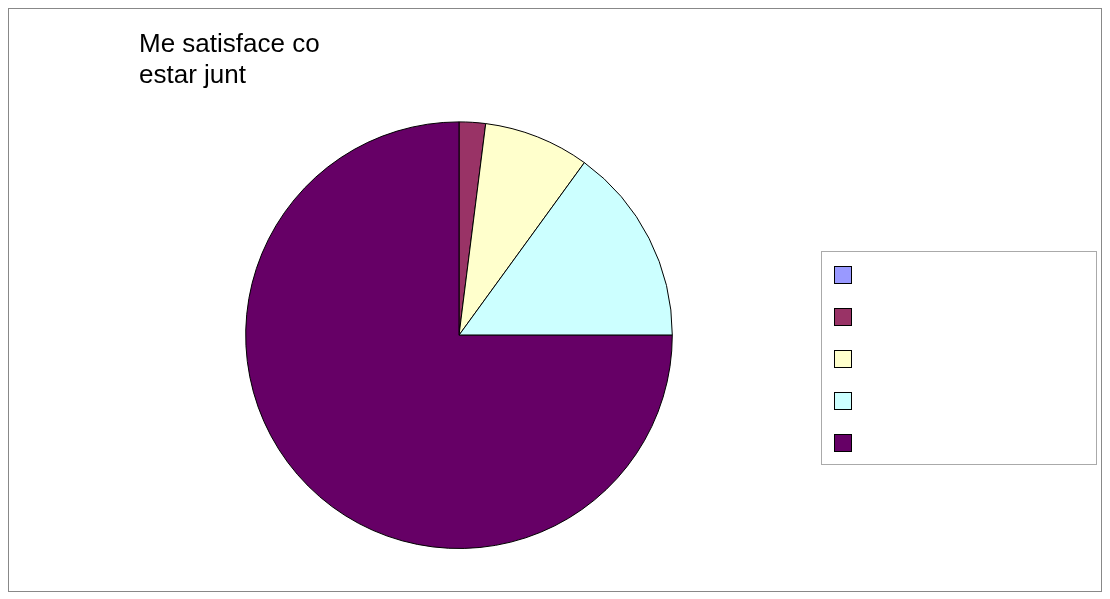  I want to click on chart-title: Me satisface co estar junt, so click(229, 58).